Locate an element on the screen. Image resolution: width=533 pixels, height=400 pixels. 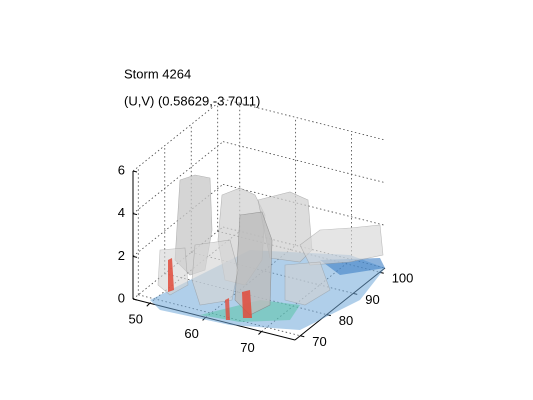
y-tick-label: 100 is located at coordinates (403, 278).